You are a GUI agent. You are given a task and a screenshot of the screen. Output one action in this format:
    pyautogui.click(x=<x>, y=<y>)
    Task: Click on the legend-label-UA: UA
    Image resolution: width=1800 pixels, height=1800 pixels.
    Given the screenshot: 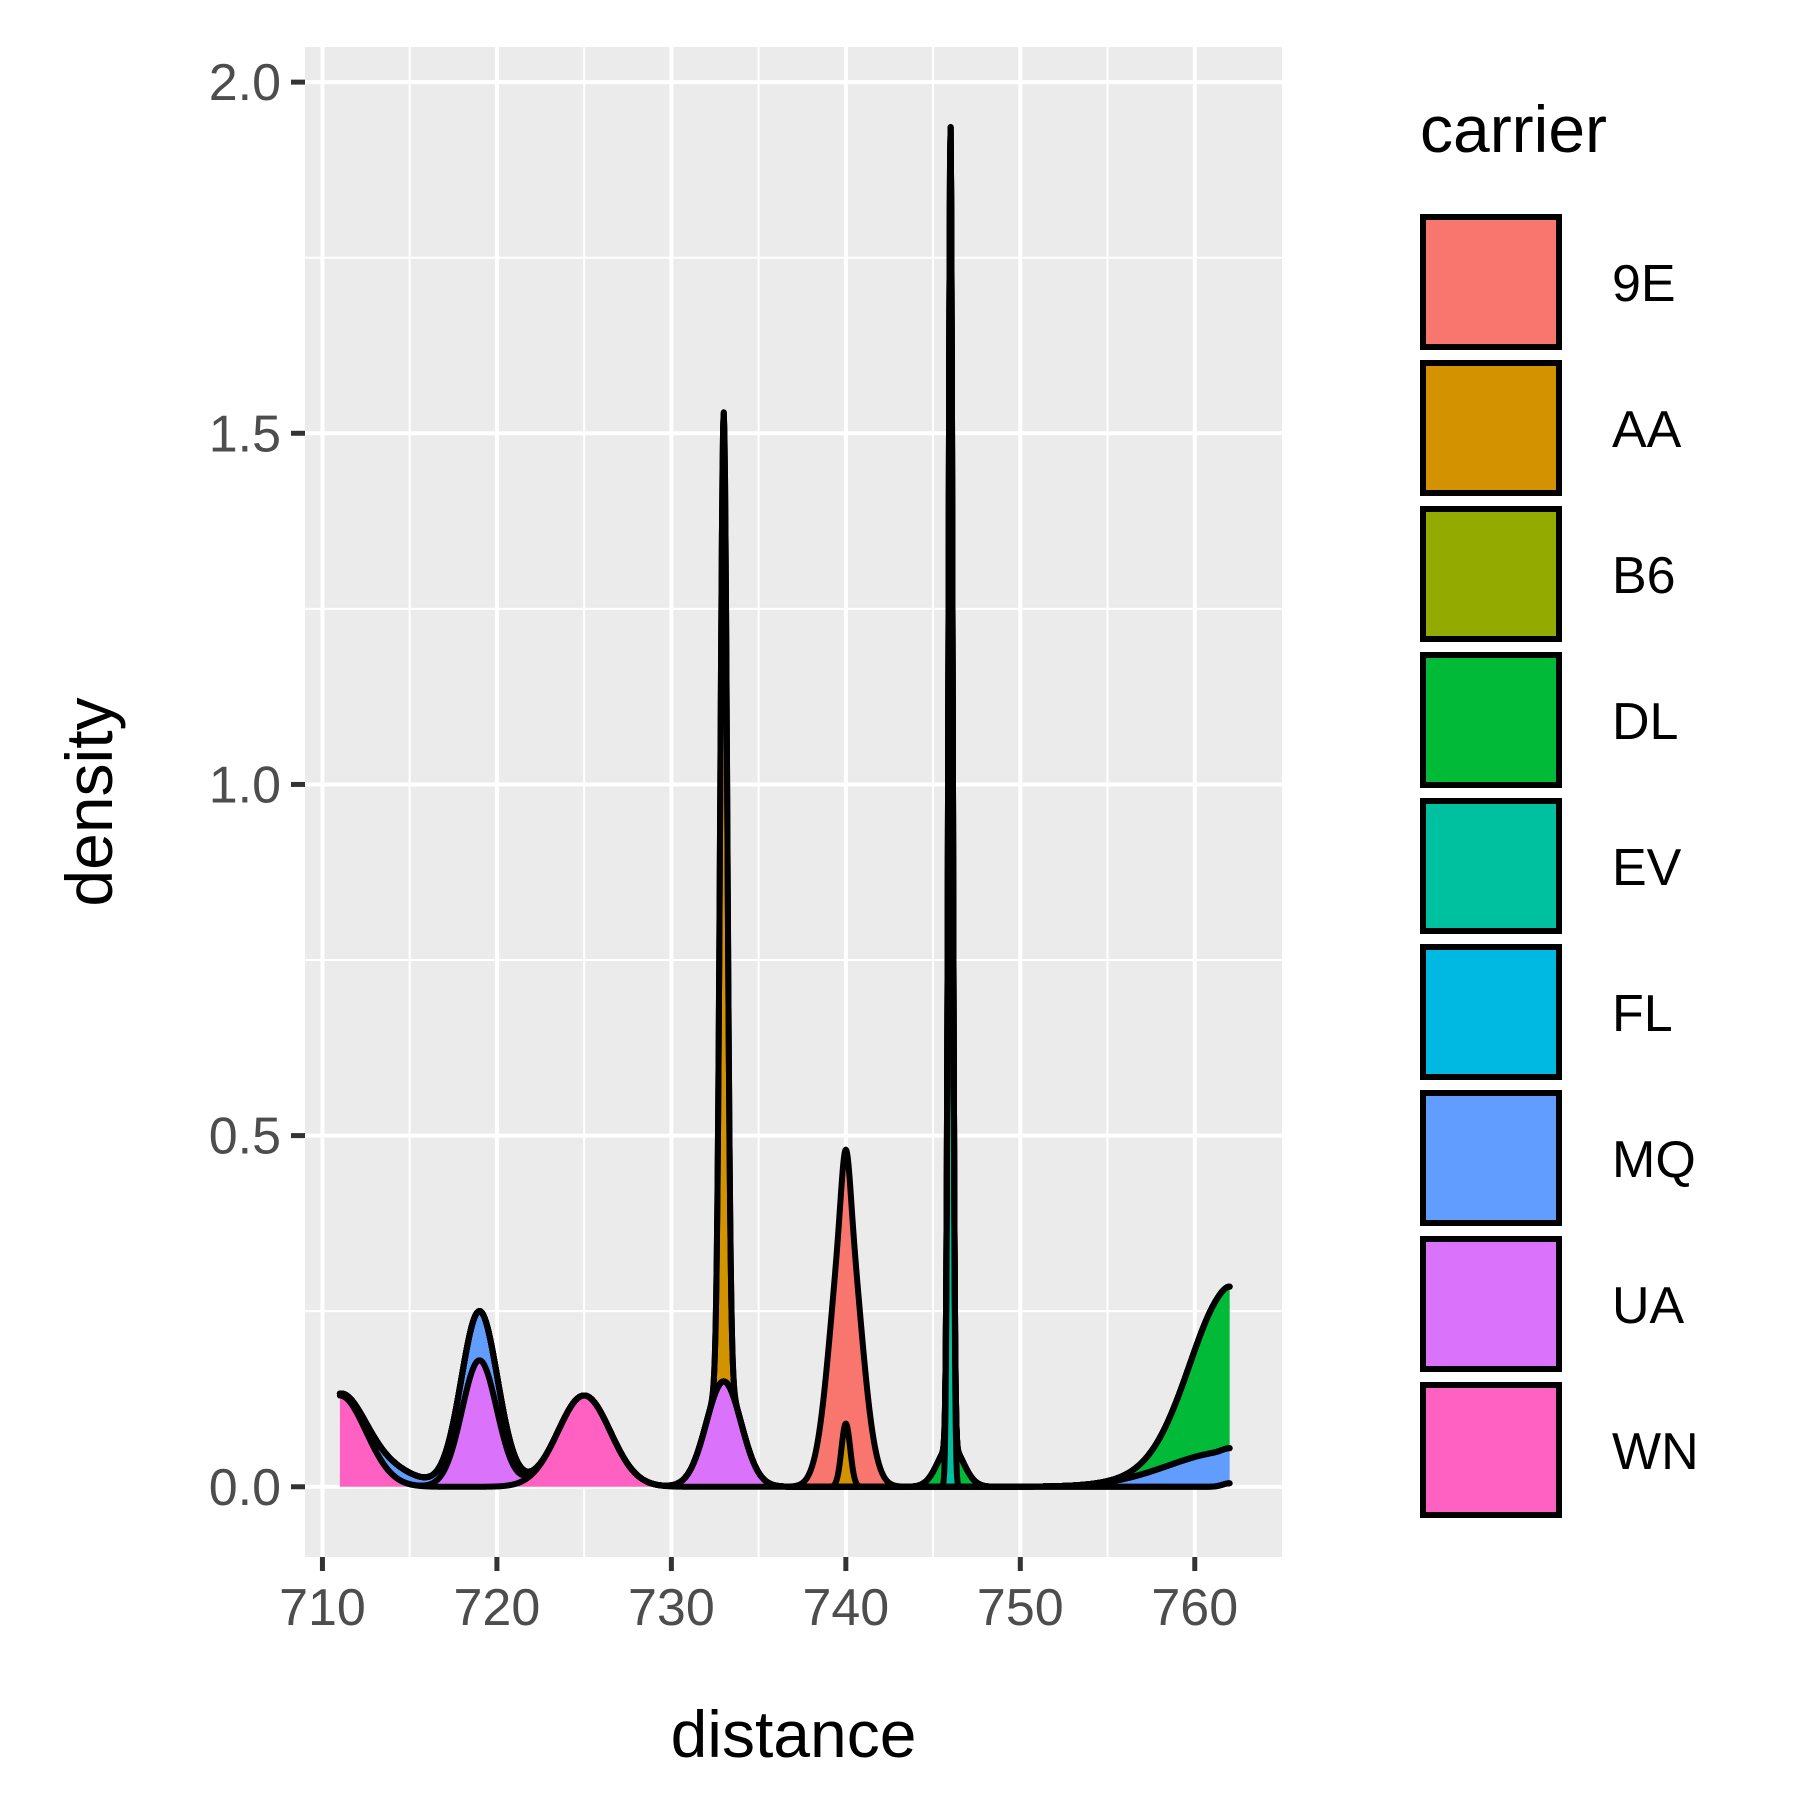 What is the action you would take?
    pyautogui.click(x=1648, y=1306)
    